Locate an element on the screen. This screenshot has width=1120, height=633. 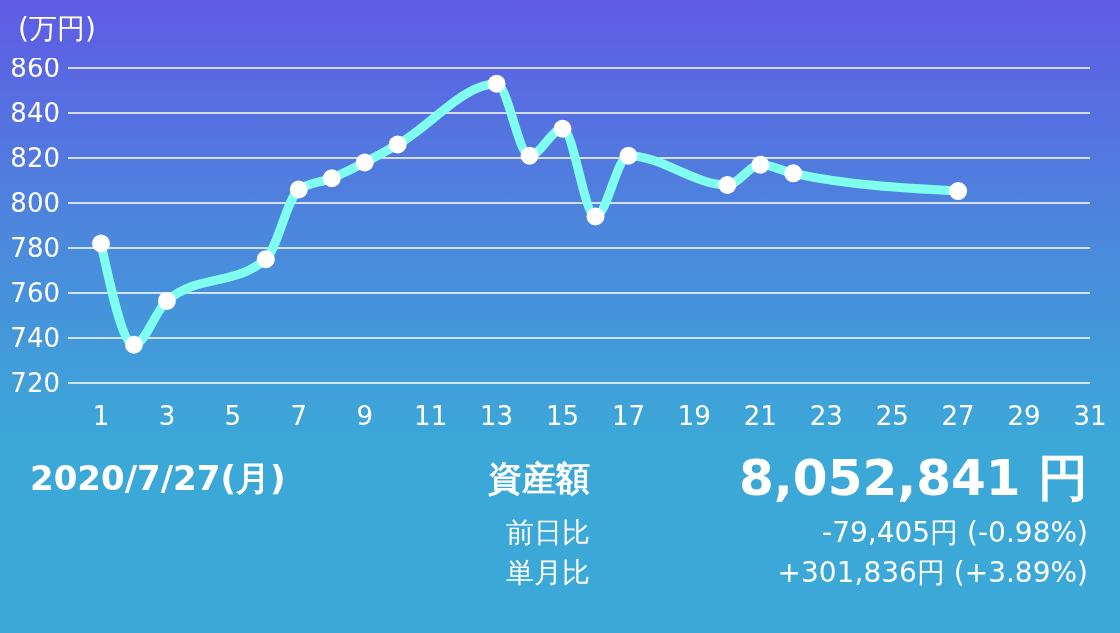
x-tick-label: 15 is located at coordinates (562, 416).